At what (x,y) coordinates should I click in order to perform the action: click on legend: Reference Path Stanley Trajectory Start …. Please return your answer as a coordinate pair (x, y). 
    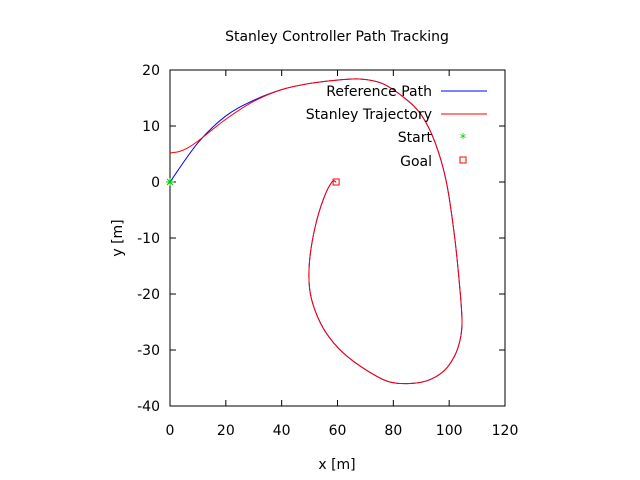
    Looking at the image, I should click on (396, 127).